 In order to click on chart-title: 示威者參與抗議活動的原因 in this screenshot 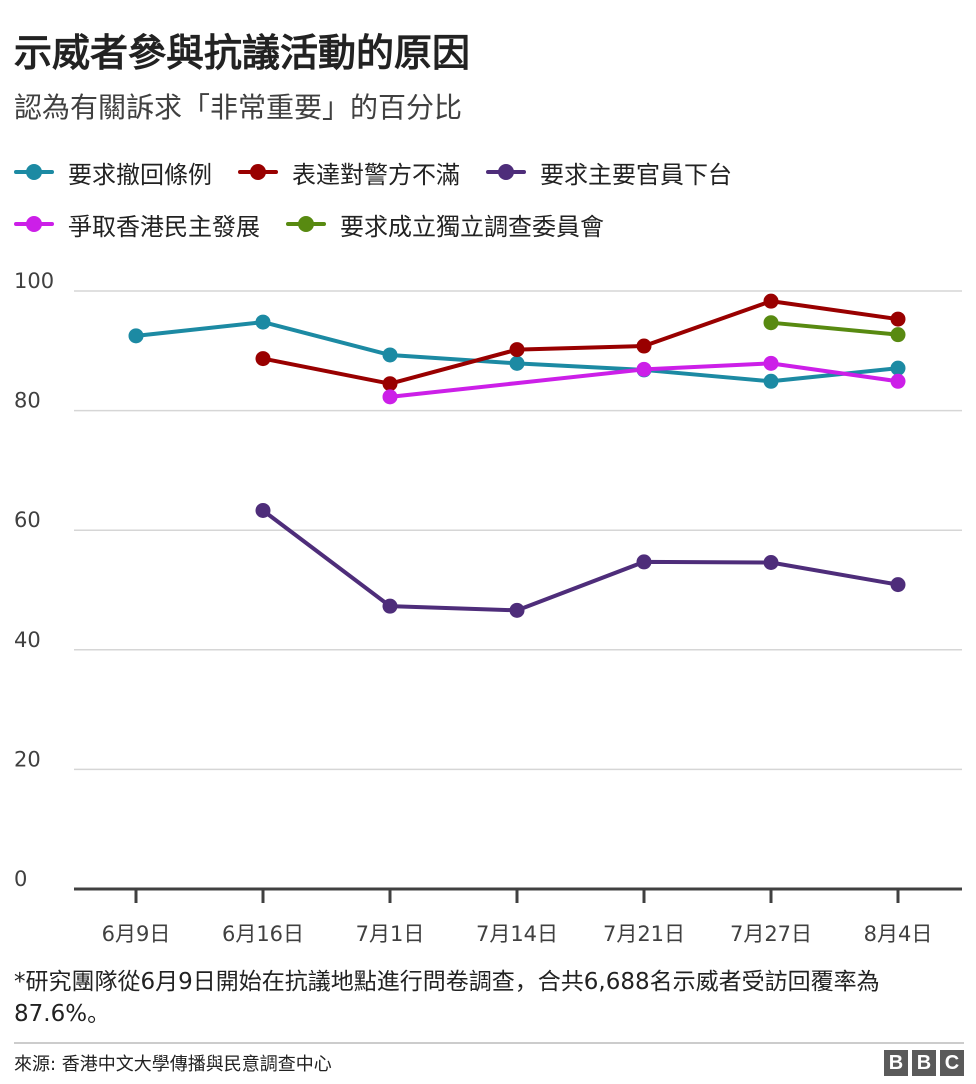, I will do `click(242, 53)`.